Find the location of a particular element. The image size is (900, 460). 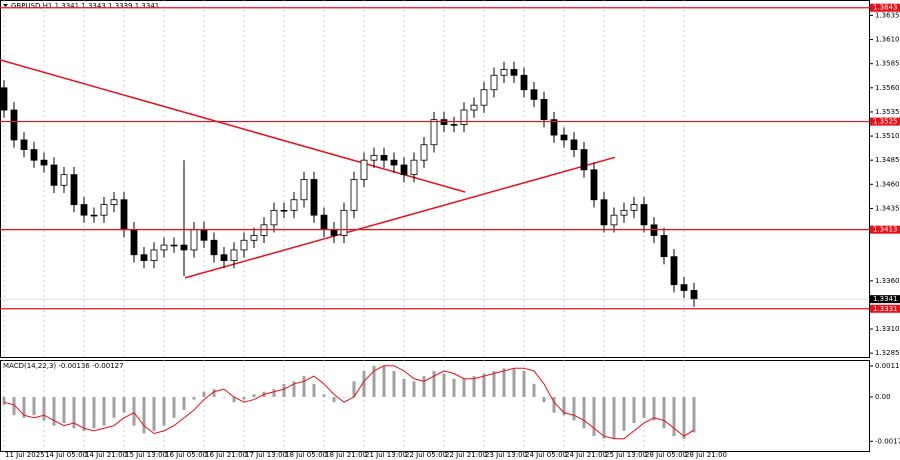

collapse-icon is located at coordinates (5, 5).